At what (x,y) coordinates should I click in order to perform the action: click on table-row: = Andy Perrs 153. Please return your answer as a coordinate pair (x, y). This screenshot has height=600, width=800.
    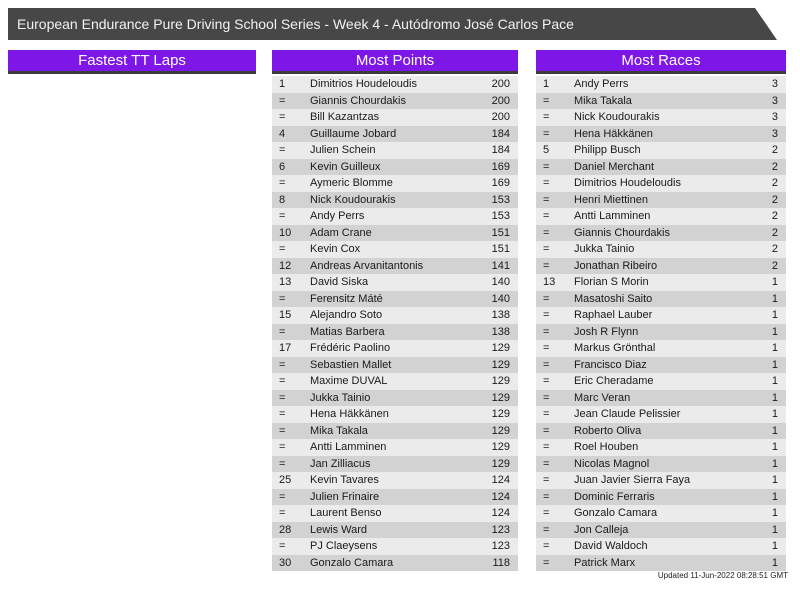
    Looking at the image, I should click on (395, 216).